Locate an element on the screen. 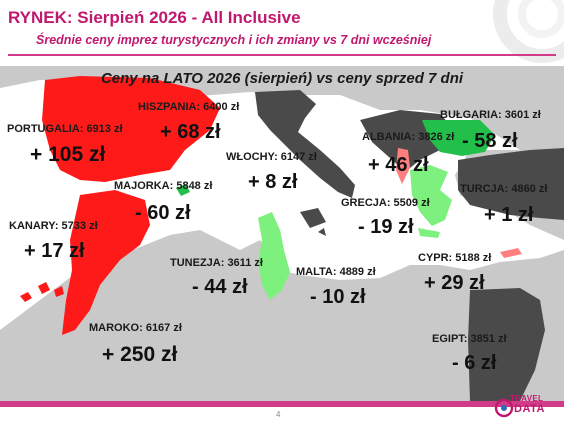 The image size is (564, 423). header-divider is located at coordinates (282, 55).